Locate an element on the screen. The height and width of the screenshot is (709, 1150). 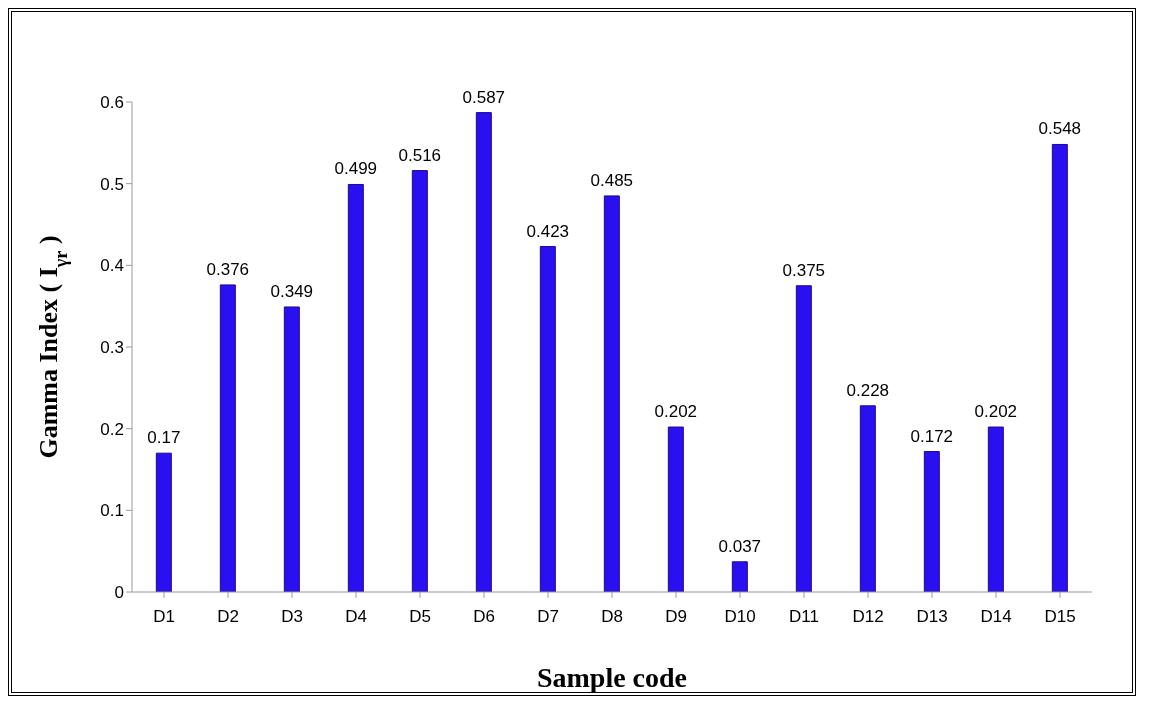
x-tick-label: D12 is located at coordinates (868, 617).